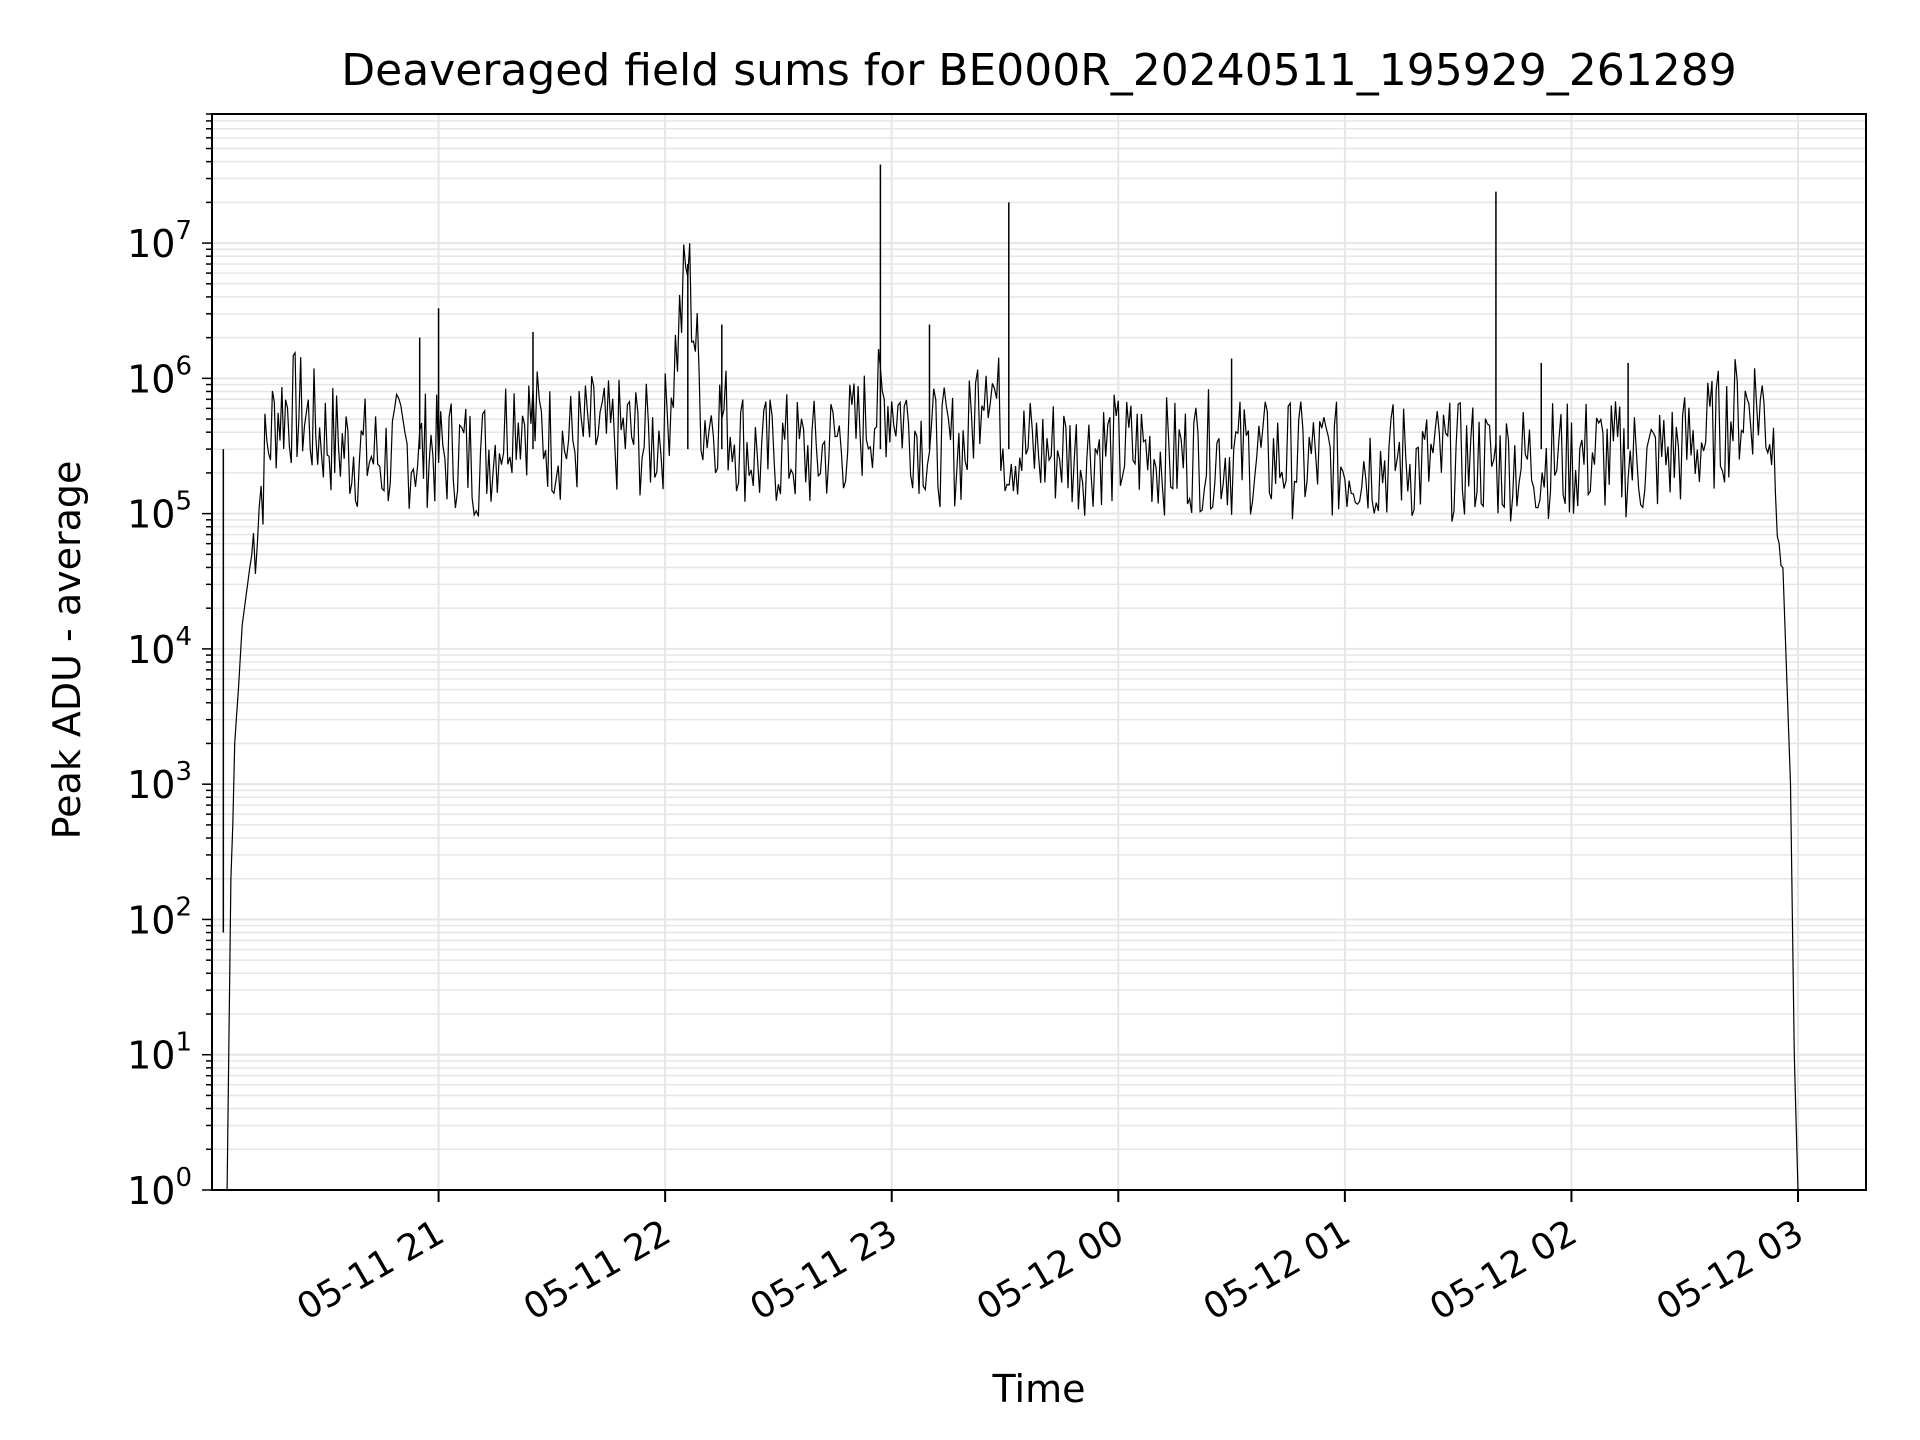 The width and height of the screenshot is (1920, 1440). What do you see at coordinates (597, 1270) in the screenshot?
I see `x-tick-label: 05-11 22` at bounding box center [597, 1270].